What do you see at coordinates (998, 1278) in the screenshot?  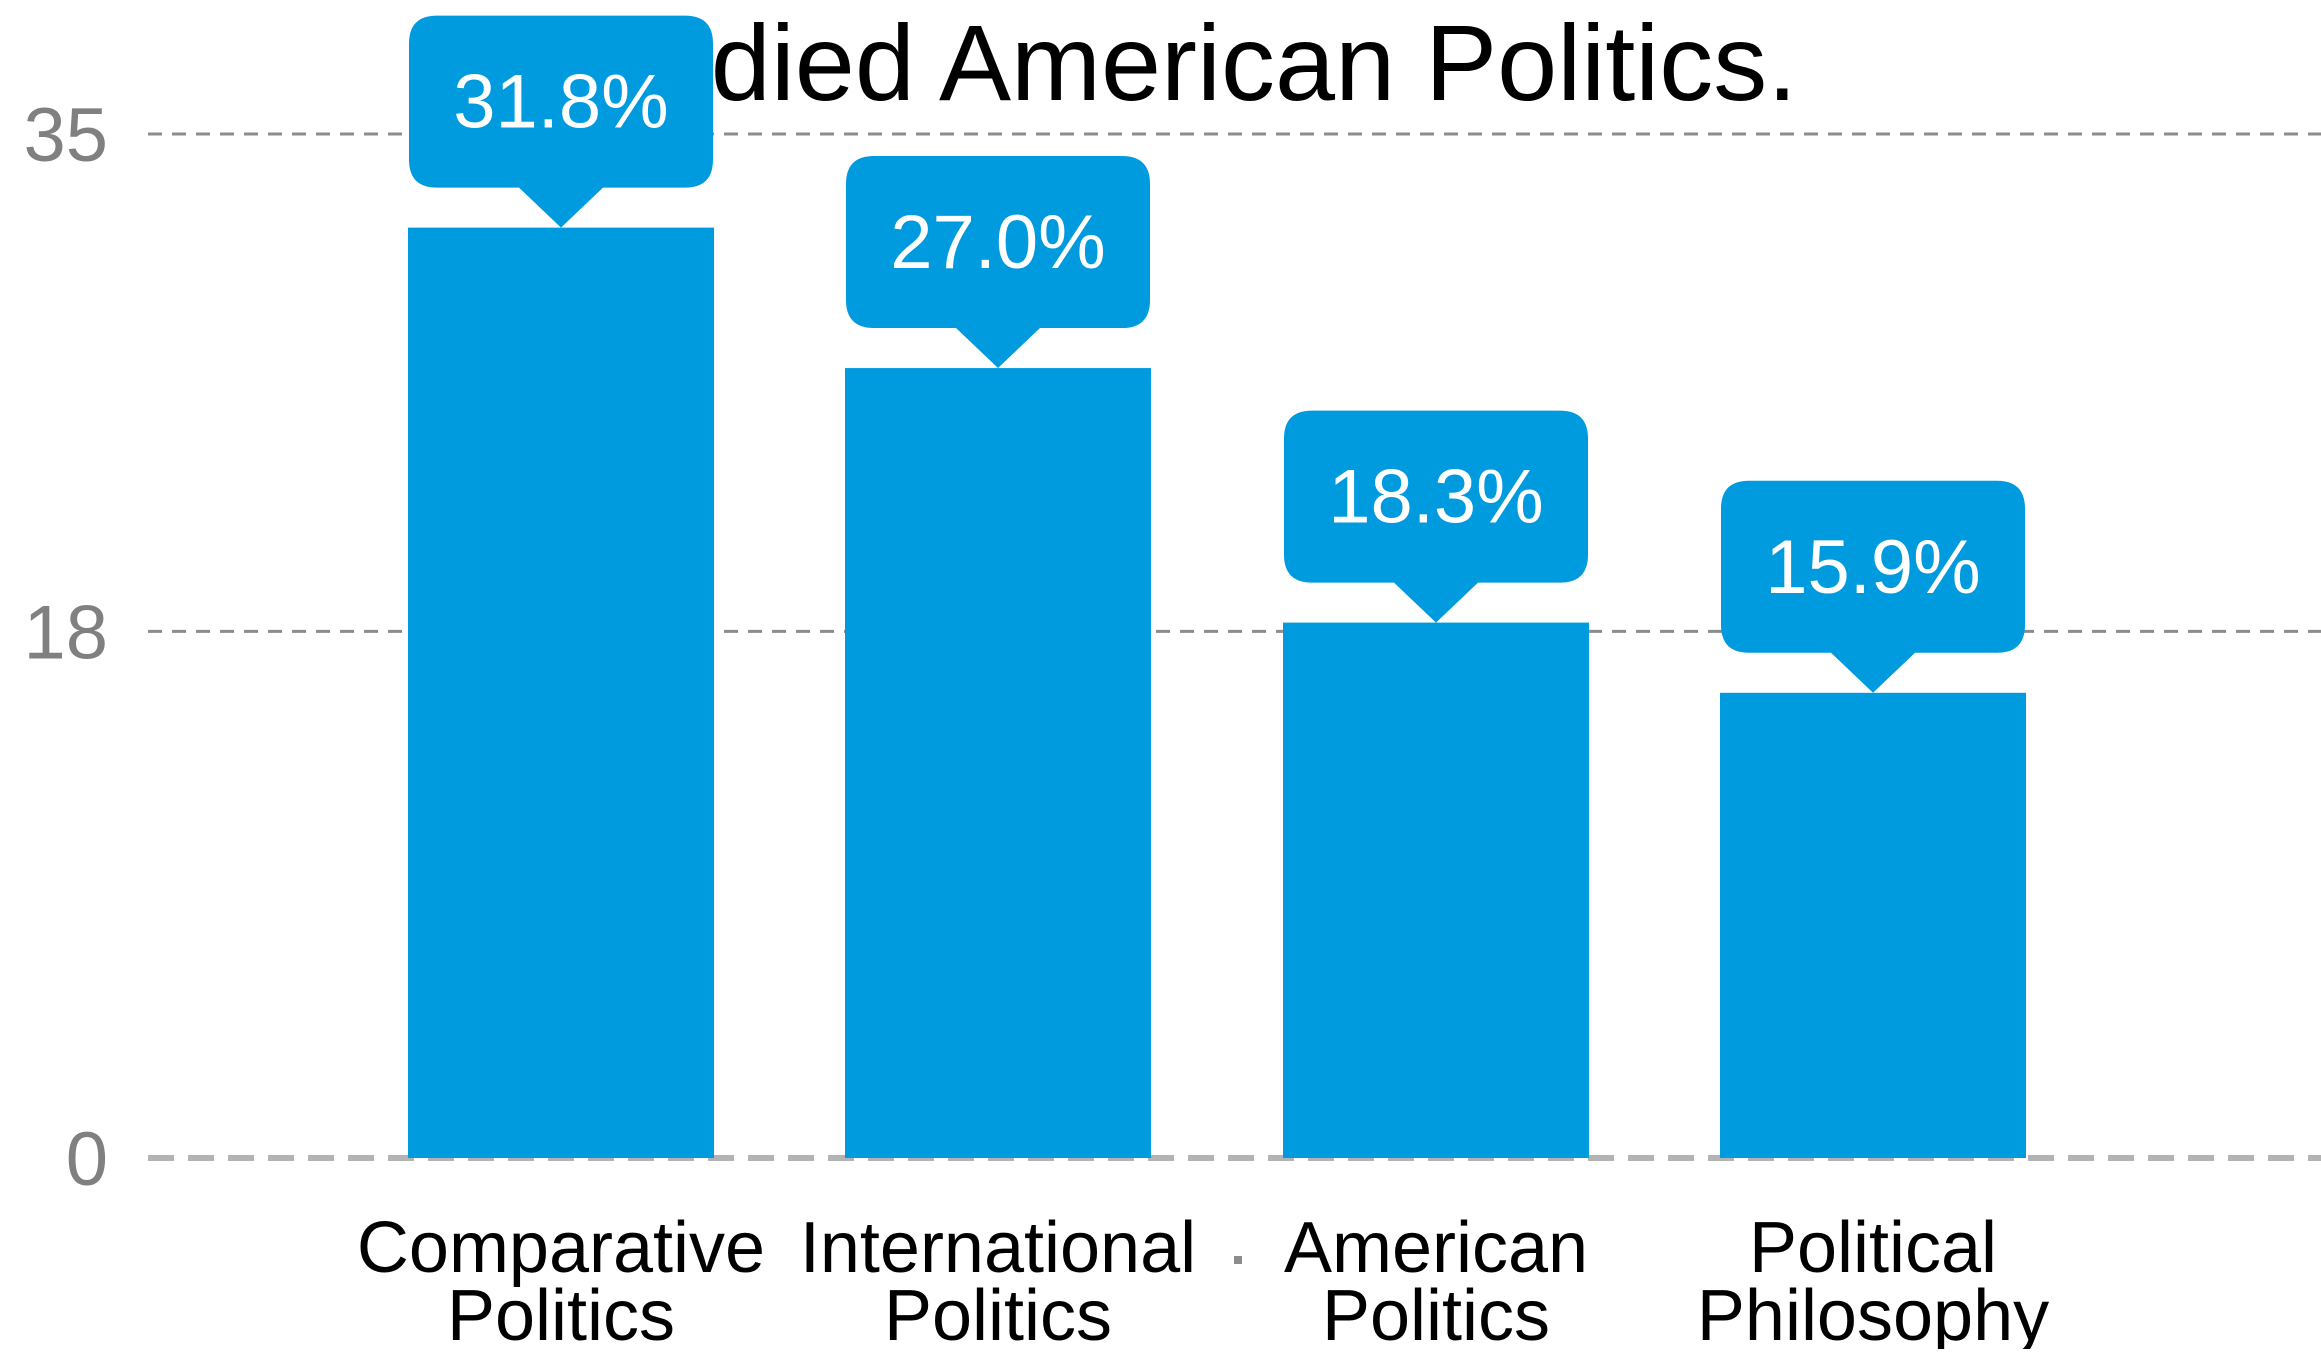 I see `x-tick-label: International Politics` at bounding box center [998, 1278].